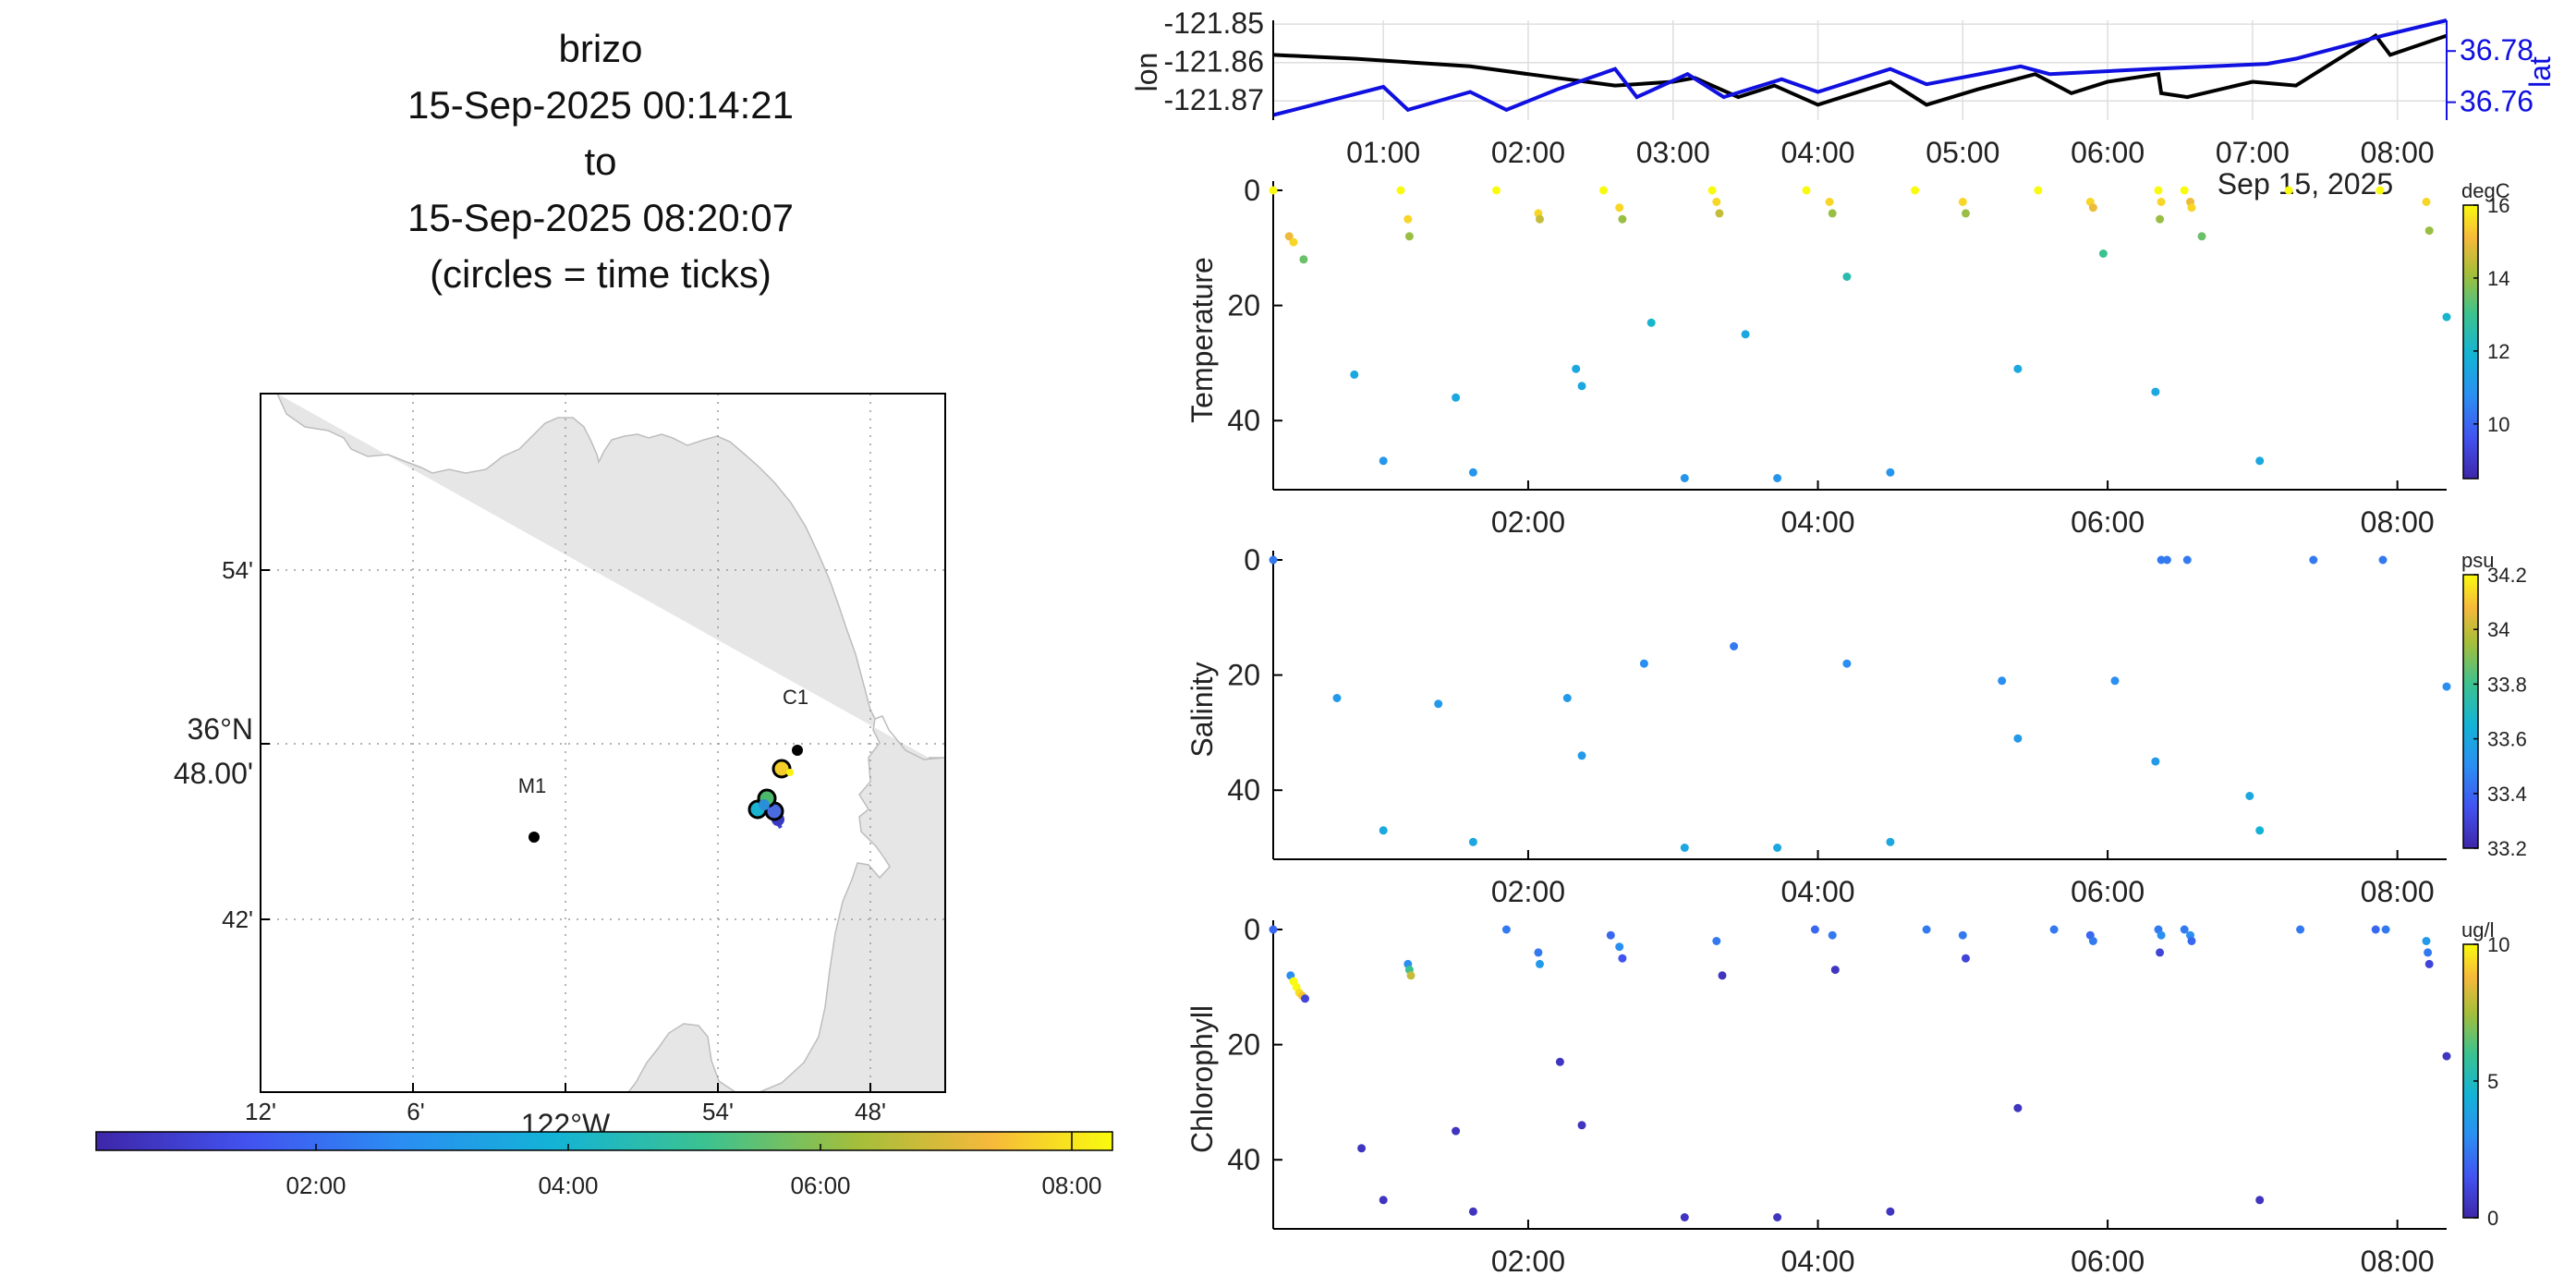 The height and width of the screenshot is (1288, 2576). What do you see at coordinates (790, 772) in the screenshot?
I see `track-point-end` at bounding box center [790, 772].